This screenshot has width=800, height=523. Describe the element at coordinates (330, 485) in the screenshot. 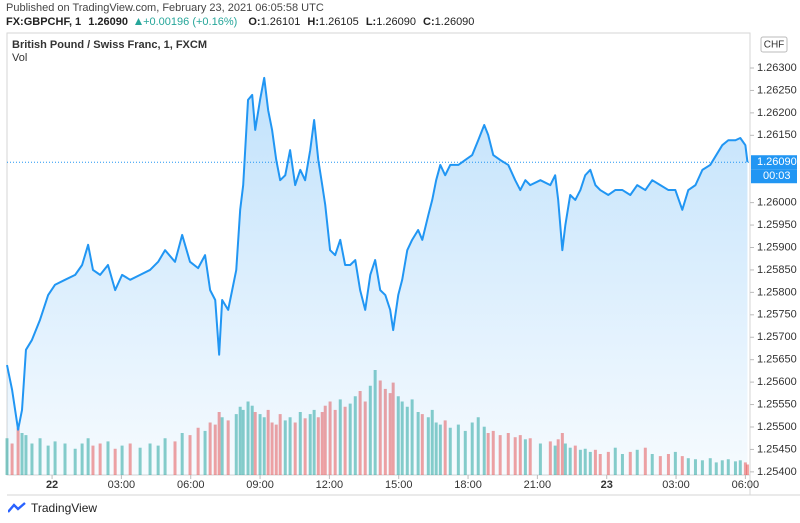

I see `x-tick-label: 12:00` at that location.